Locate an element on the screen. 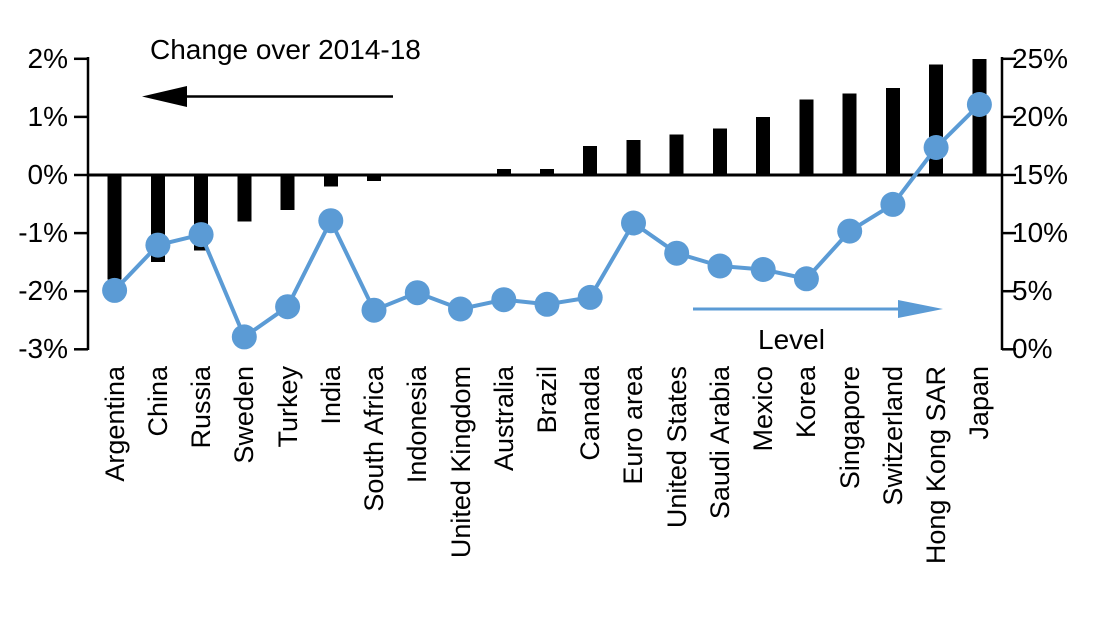 This screenshot has height=619, width=1102. left-axis-tick-label: -2% is located at coordinates (43, 291).